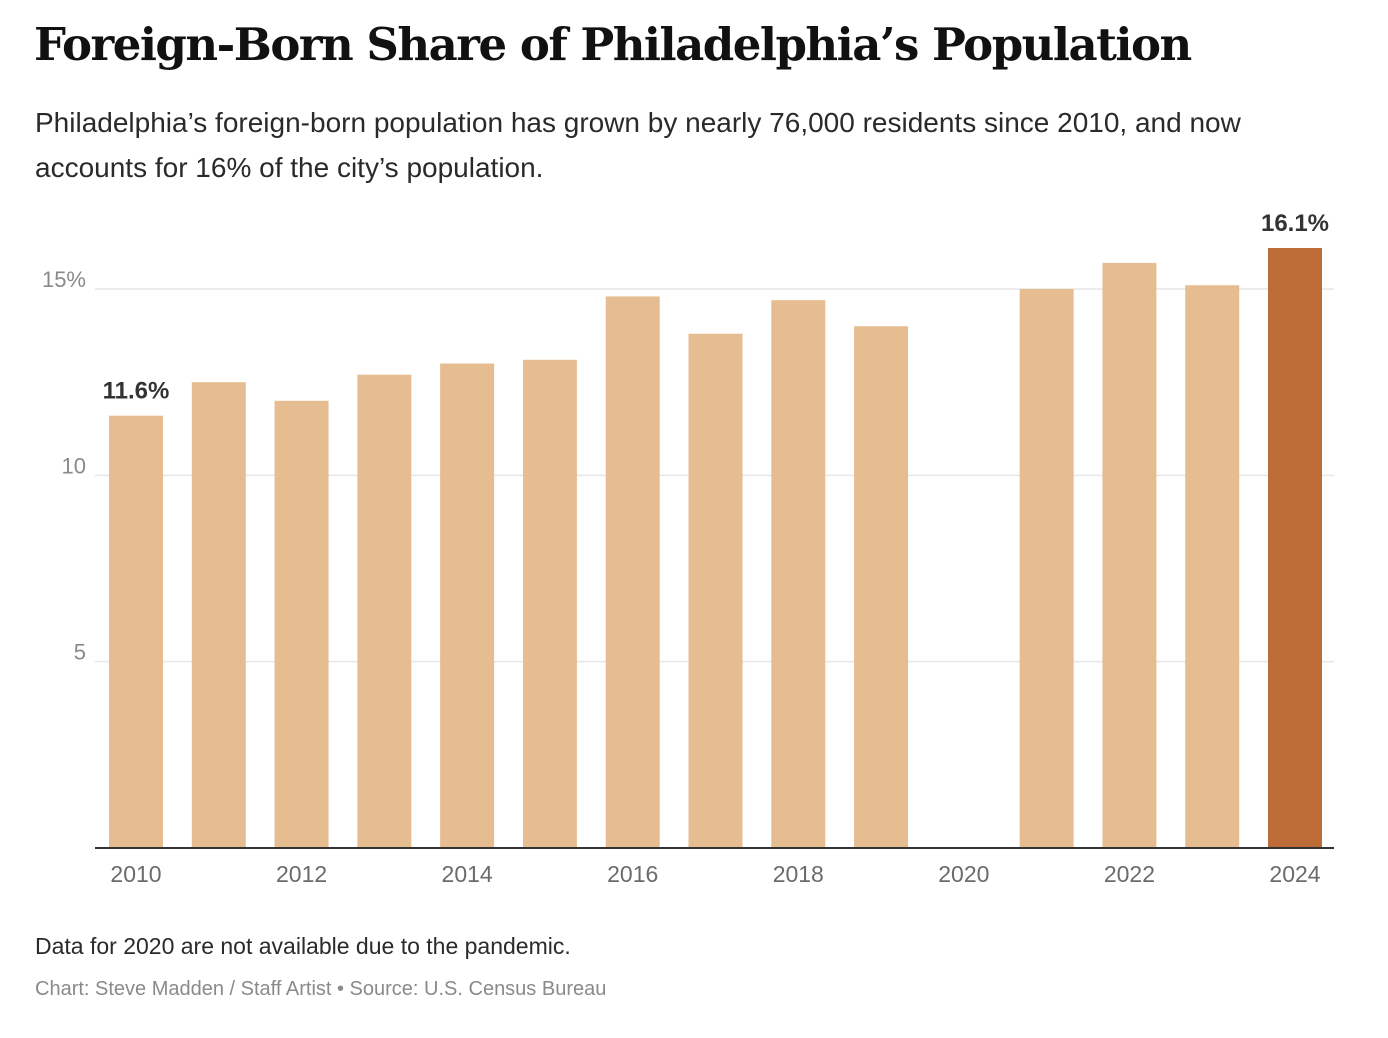 The width and height of the screenshot is (1388, 1038). Describe the element at coordinates (1294, 874) in the screenshot. I see `x-tick-label-2024: 2024` at that location.